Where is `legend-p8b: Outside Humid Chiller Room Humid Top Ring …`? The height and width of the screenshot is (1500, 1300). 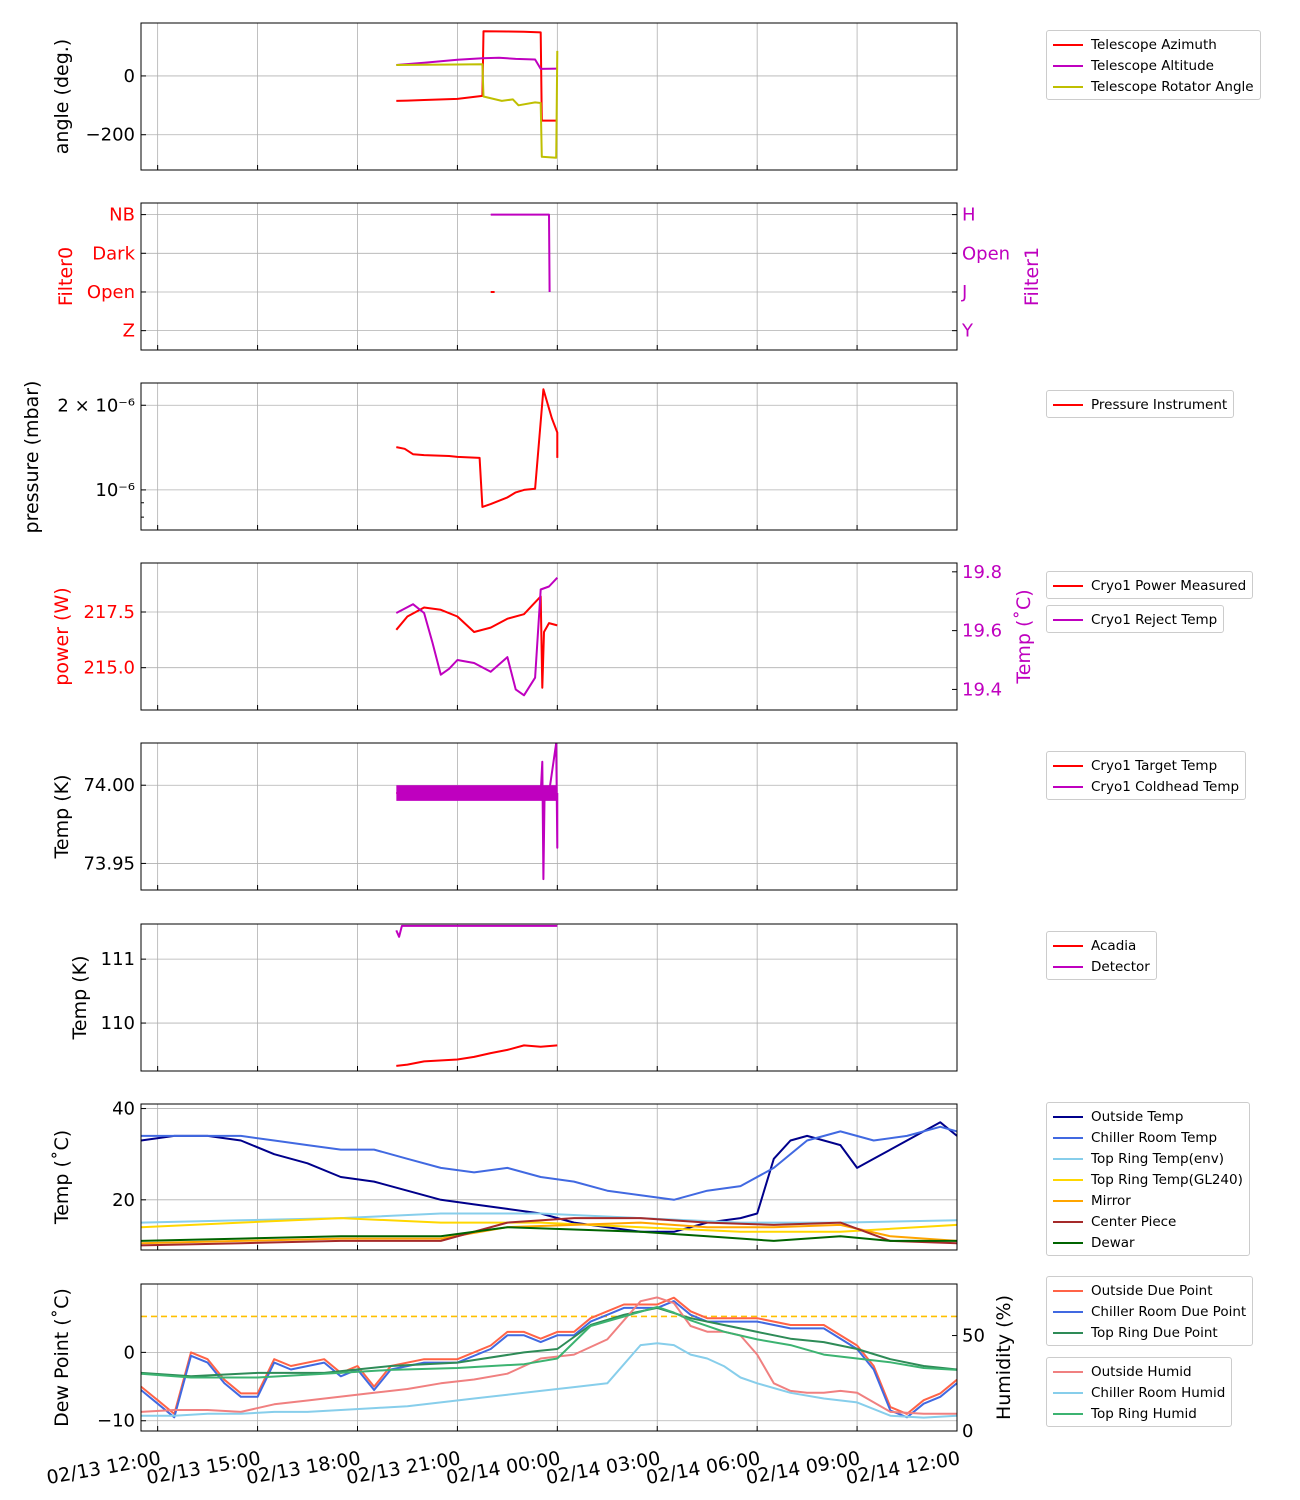 legend-p8b: Outside Humid Chiller Room Humid Top Ring … is located at coordinates (1139, 1392).